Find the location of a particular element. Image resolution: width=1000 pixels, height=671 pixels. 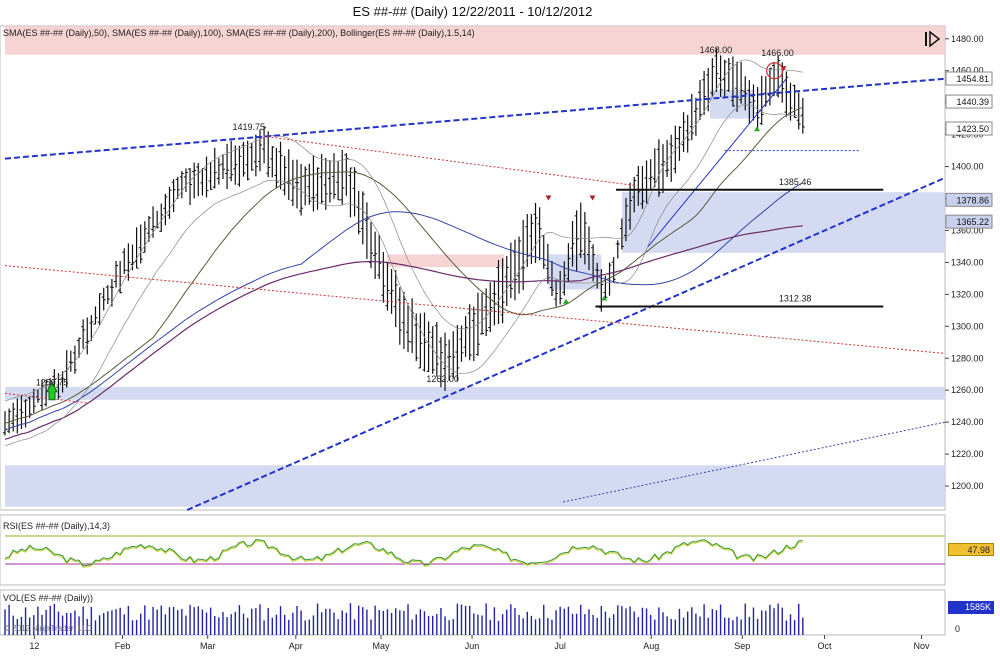

y-tick-label: 1360.00 is located at coordinates (967, 230).